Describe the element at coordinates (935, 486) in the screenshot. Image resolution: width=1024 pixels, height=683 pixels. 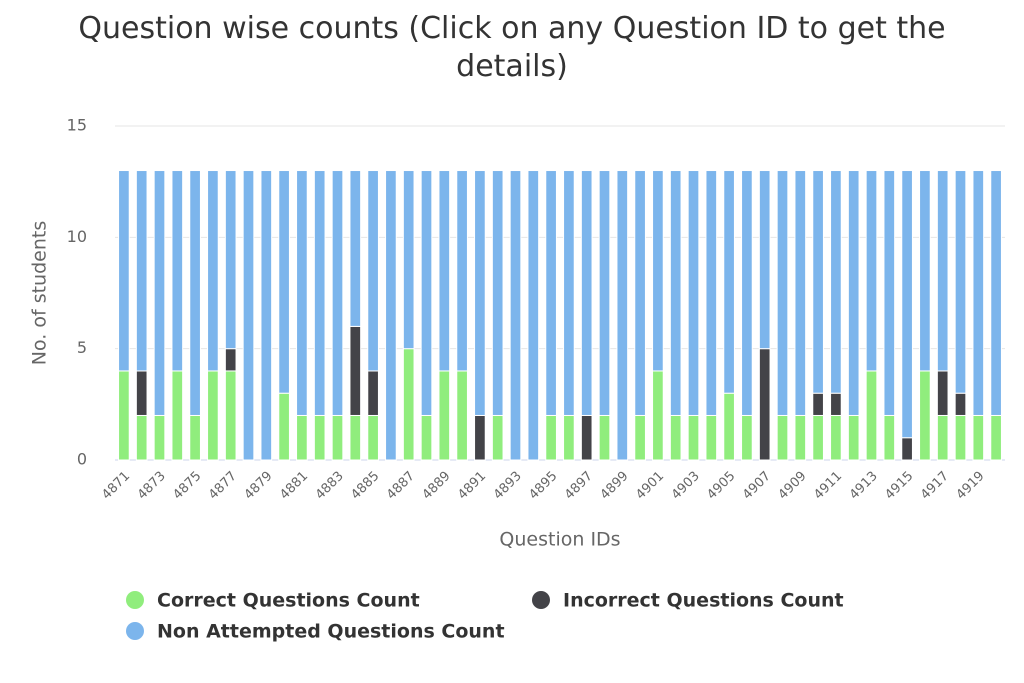
I see `x-tick-label: 4917` at that location.